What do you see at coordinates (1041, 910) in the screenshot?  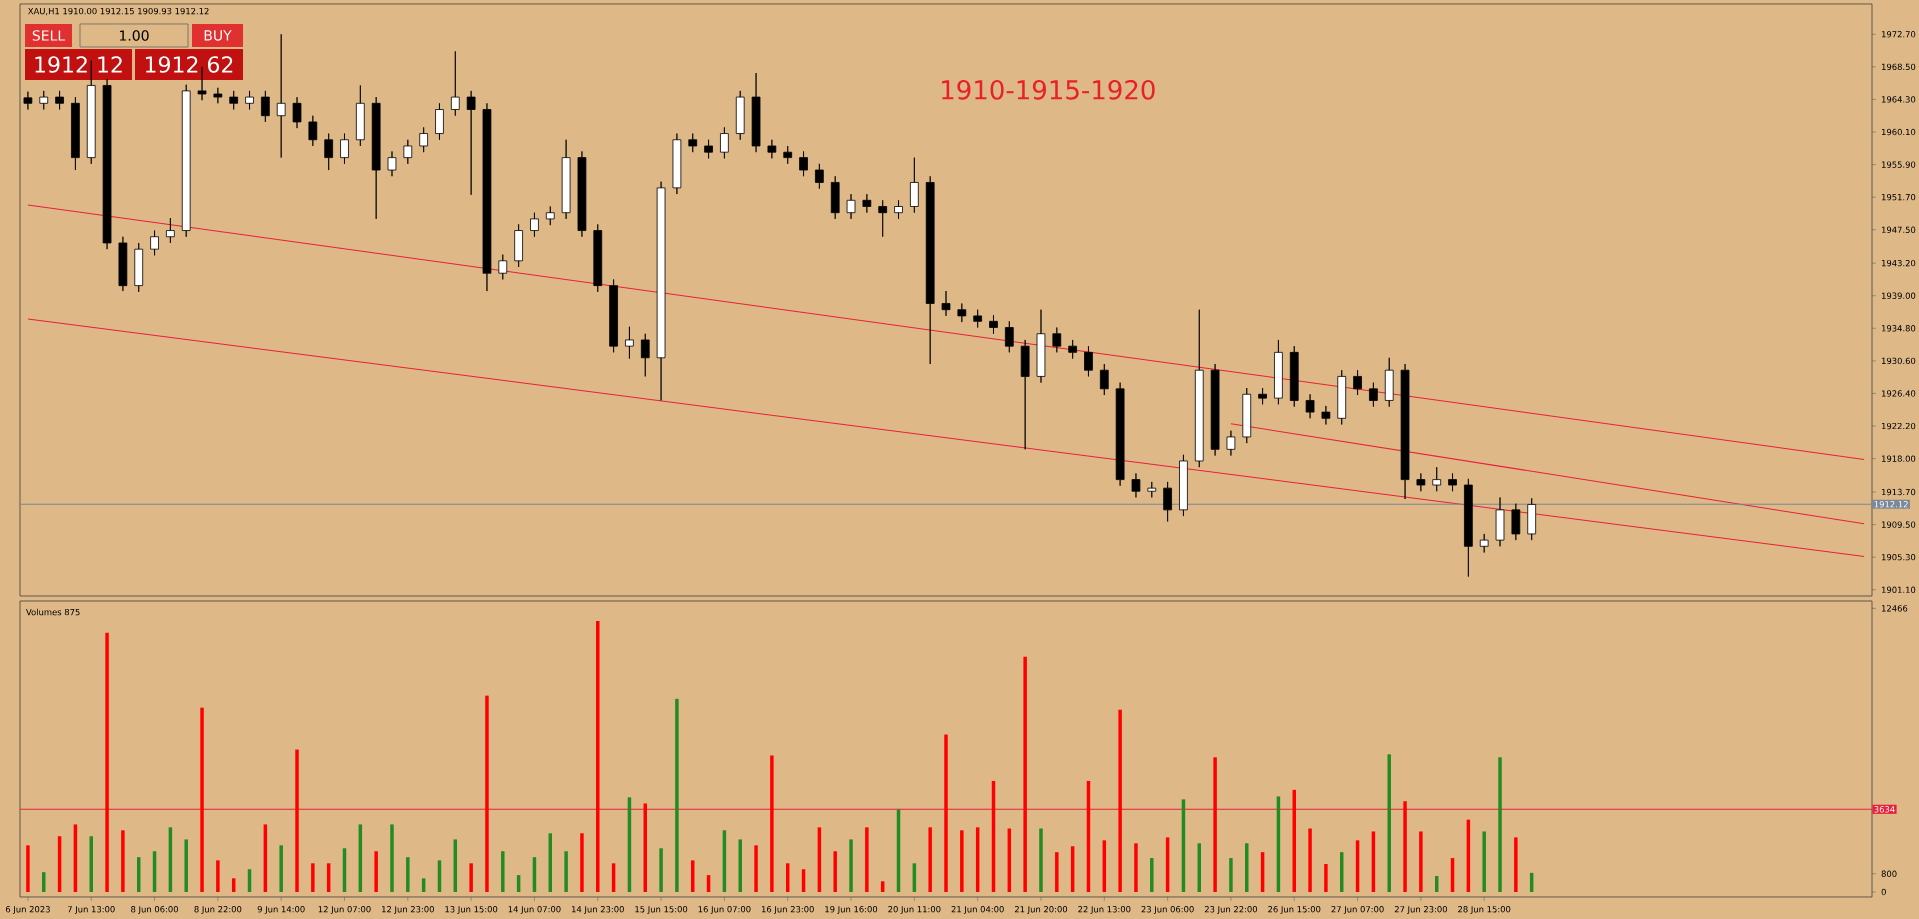 I see `x-tick-label: 21 Jun 20:00` at bounding box center [1041, 910].